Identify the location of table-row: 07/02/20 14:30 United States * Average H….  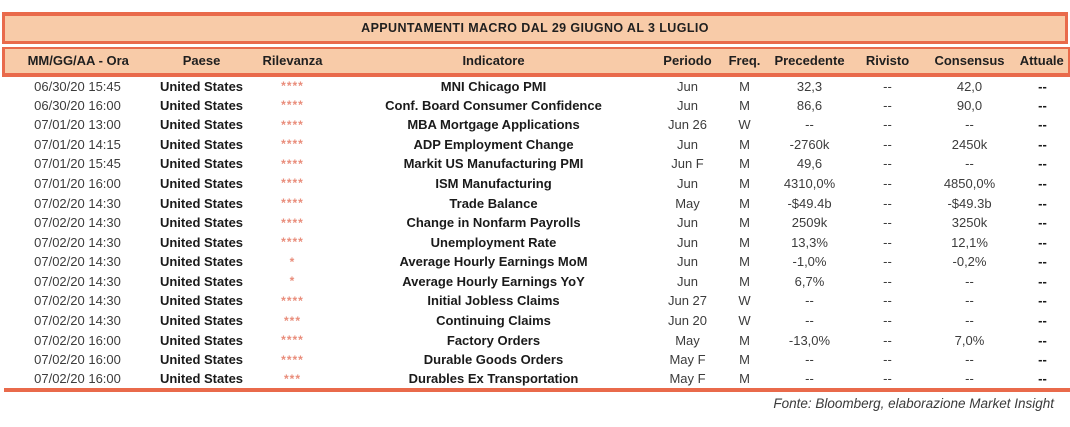
(537, 262).